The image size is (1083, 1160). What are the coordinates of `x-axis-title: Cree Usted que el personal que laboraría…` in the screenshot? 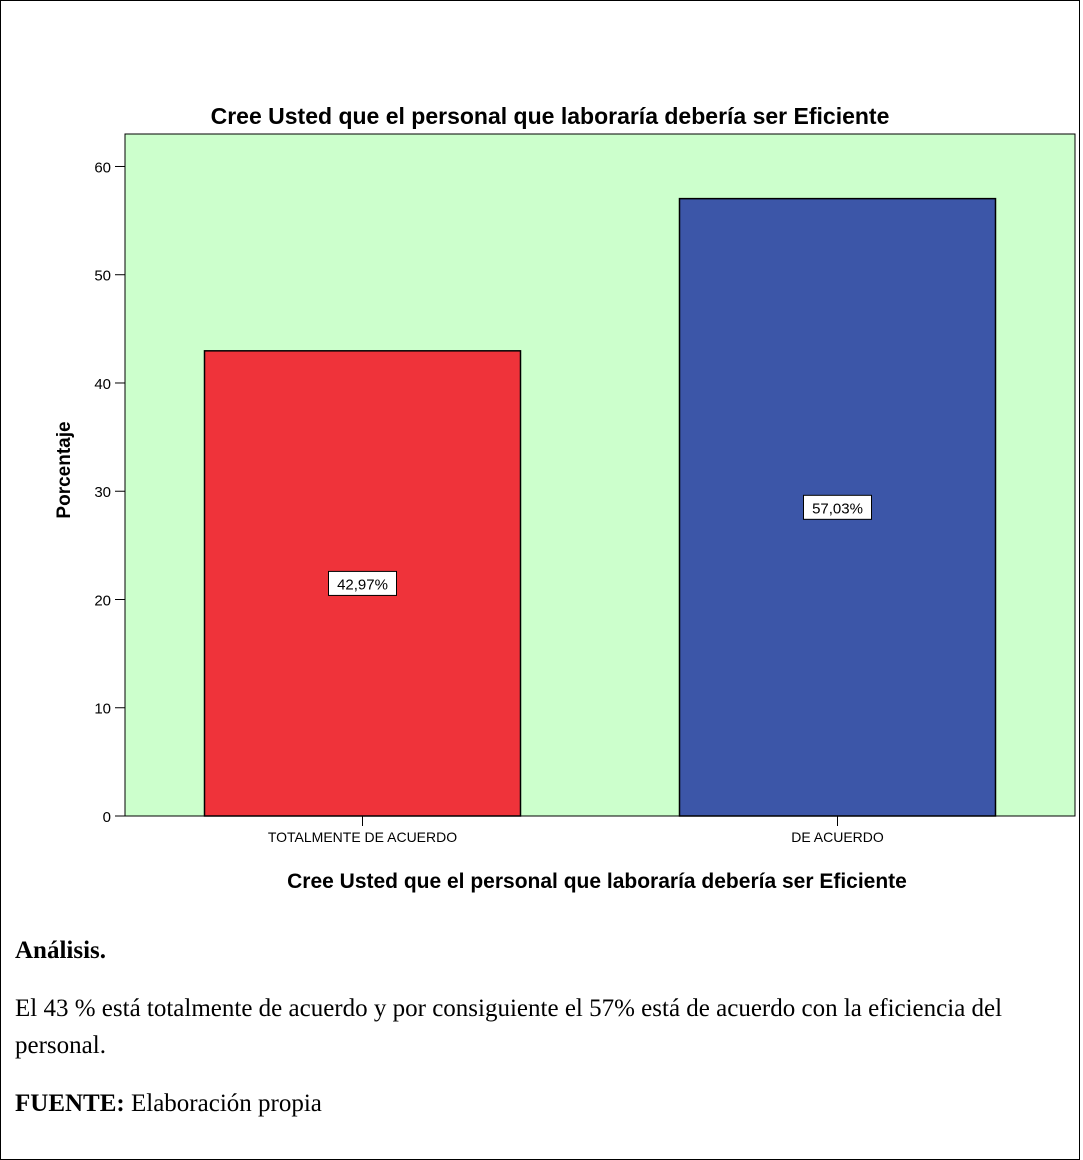 It's located at (597, 881).